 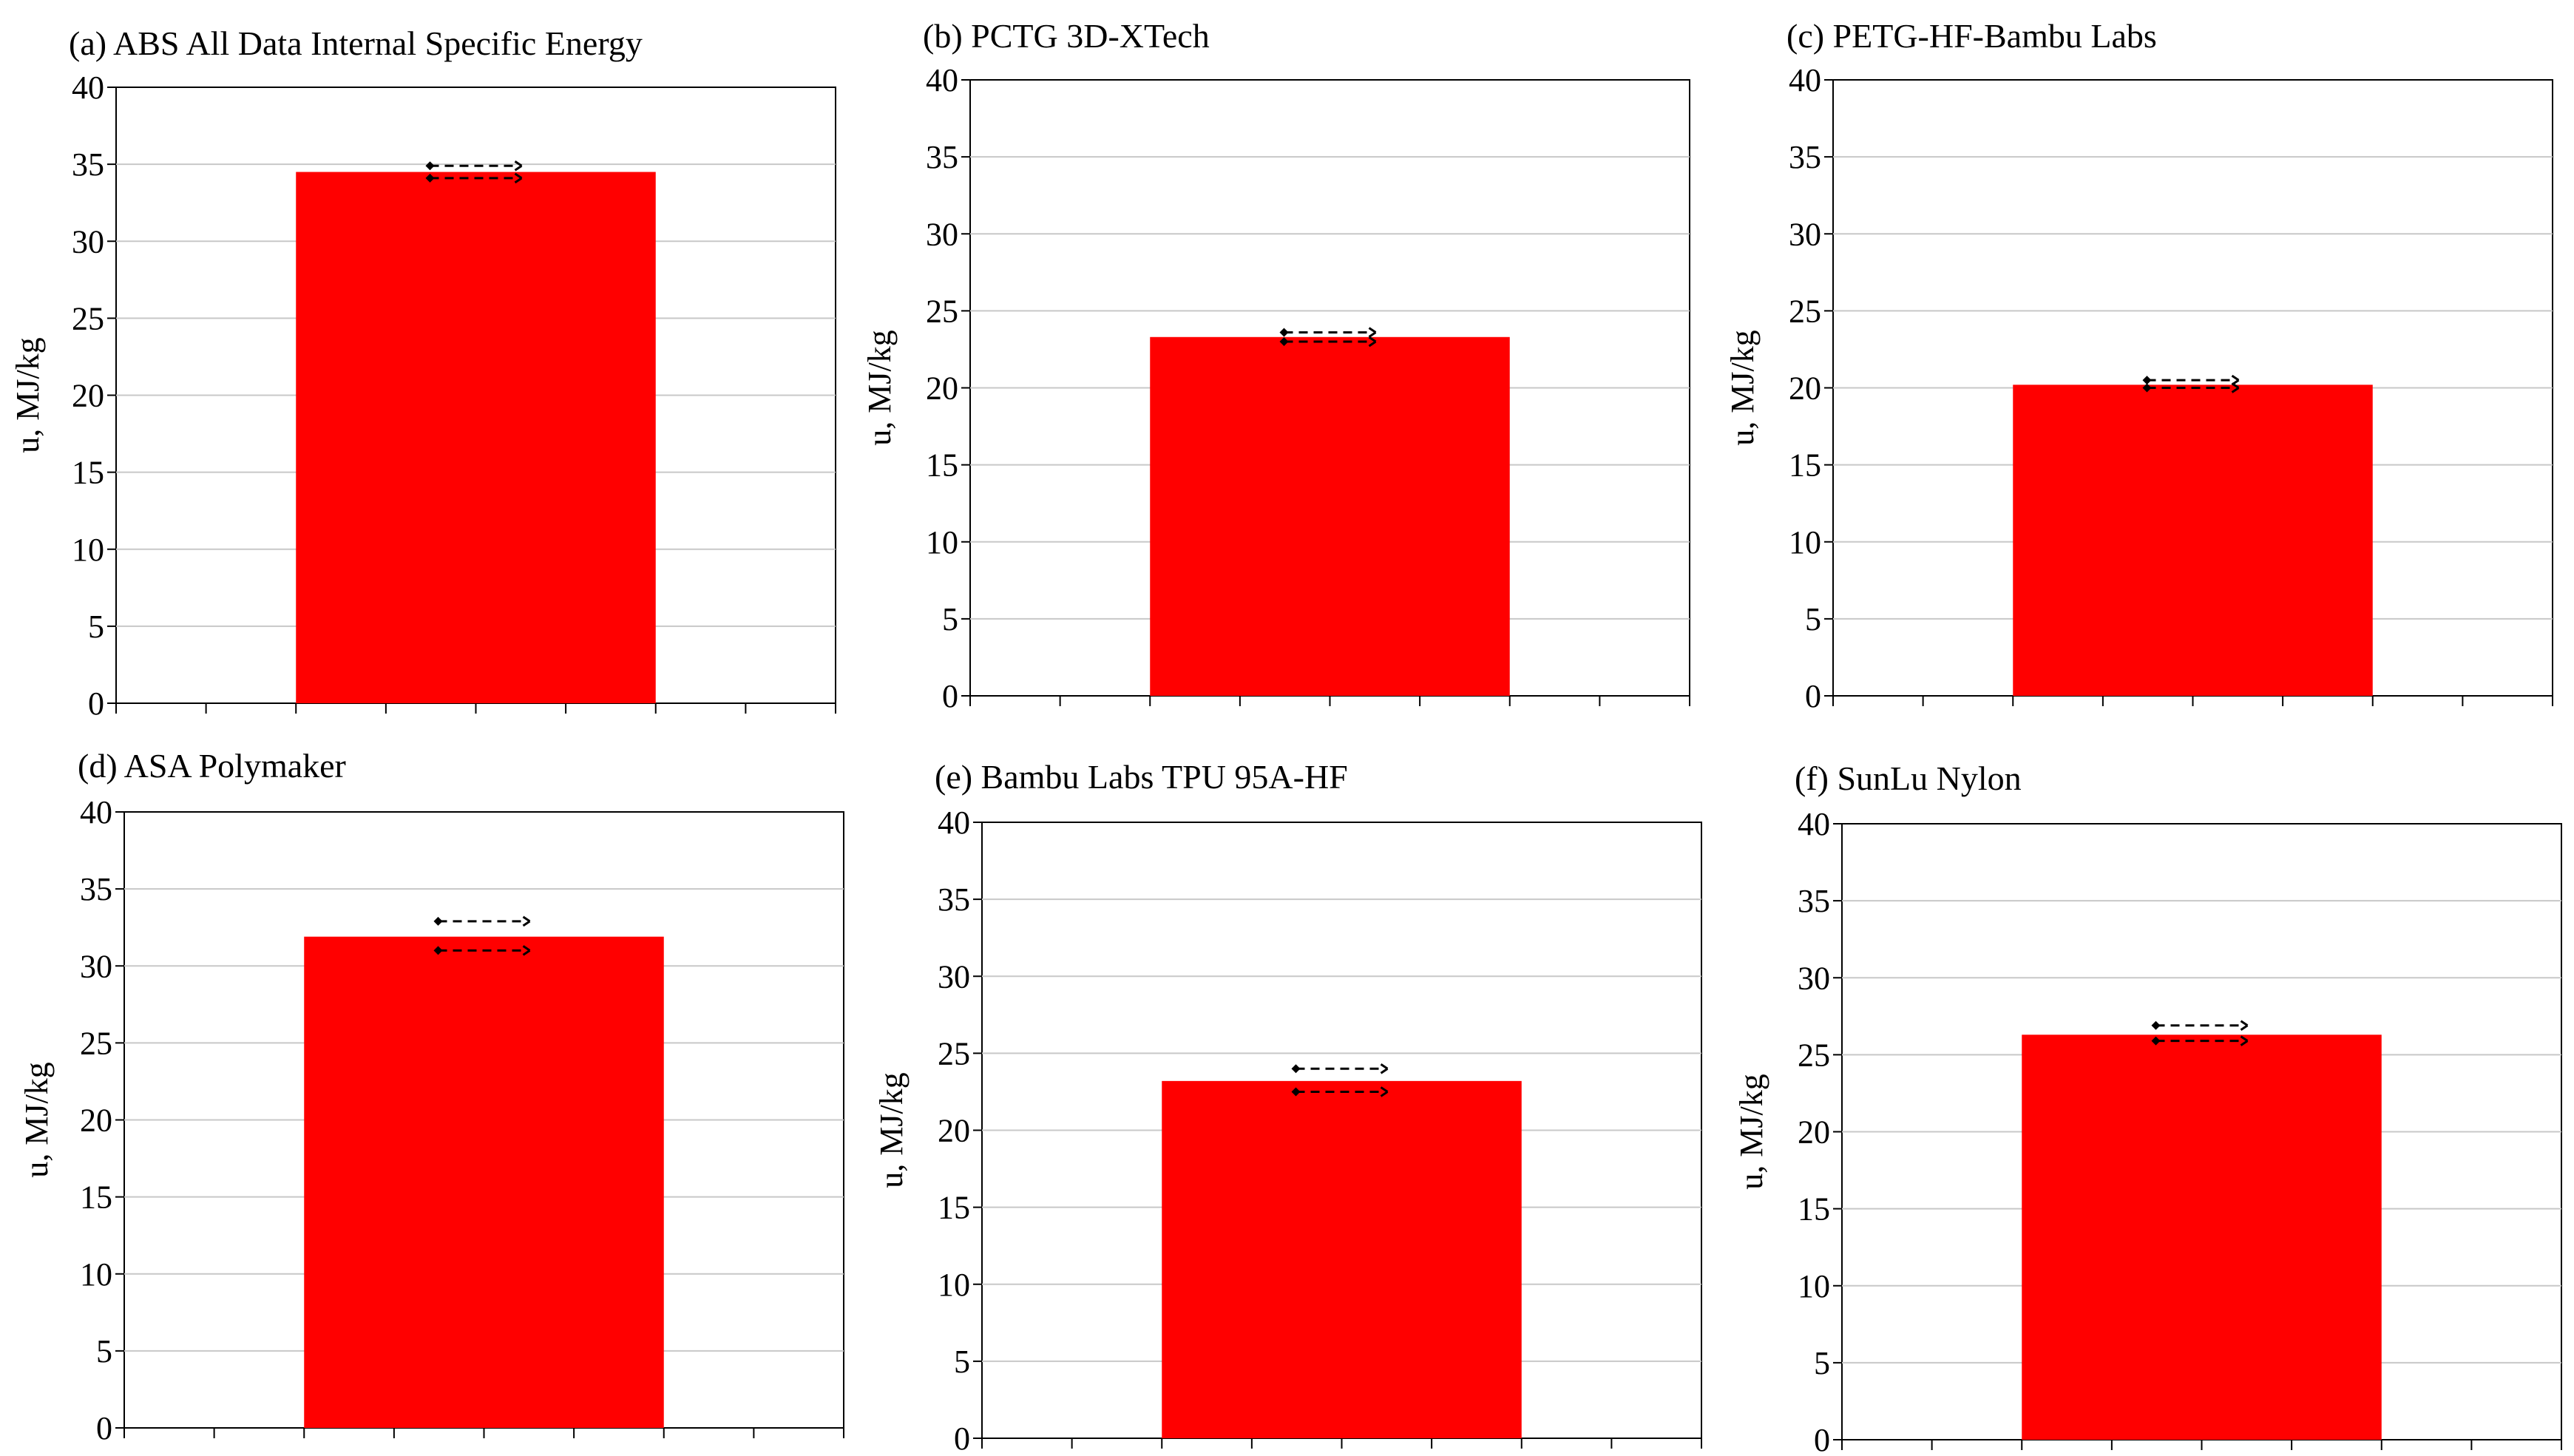 What do you see at coordinates (1066, 36) in the screenshot?
I see `chart-title: (b) PCTG 3D-XTech` at bounding box center [1066, 36].